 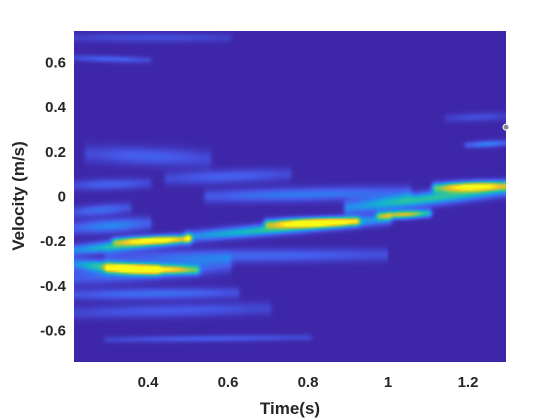 I want to click on y-axis-label: Velocity (m/s), so click(x=18, y=196).